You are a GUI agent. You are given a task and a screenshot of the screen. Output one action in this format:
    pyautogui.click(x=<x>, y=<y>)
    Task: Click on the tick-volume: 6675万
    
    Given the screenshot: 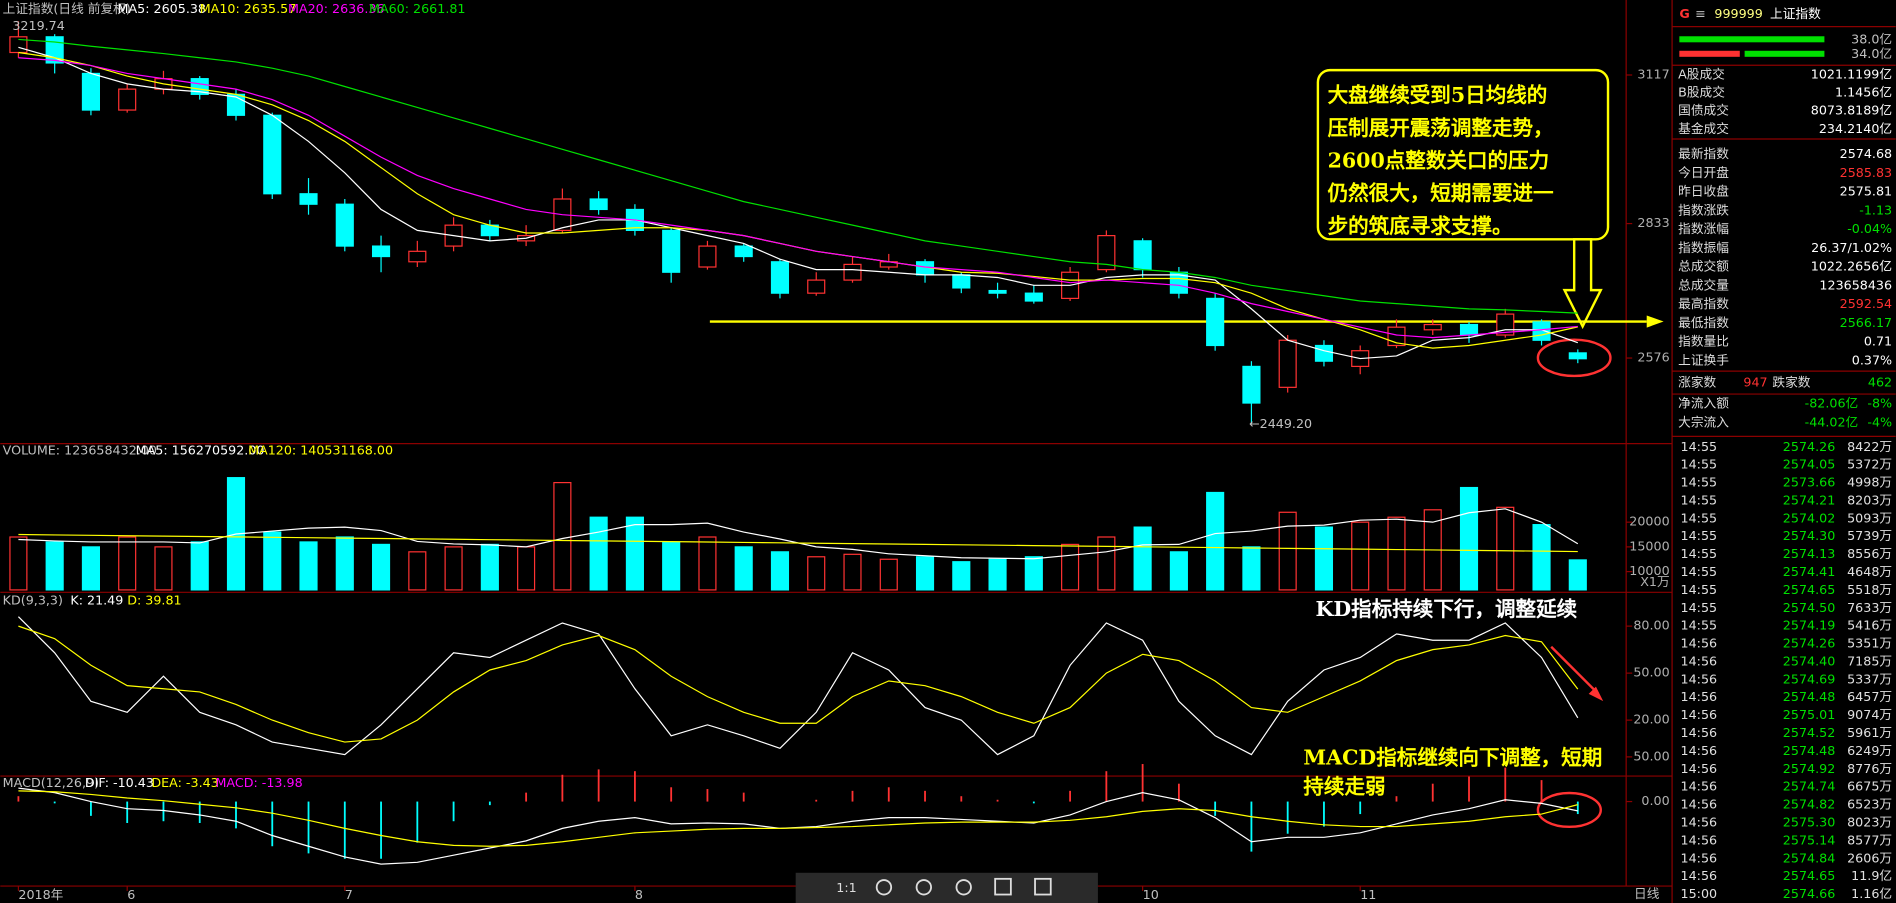 What is the action you would take?
    pyautogui.click(x=1869, y=786)
    